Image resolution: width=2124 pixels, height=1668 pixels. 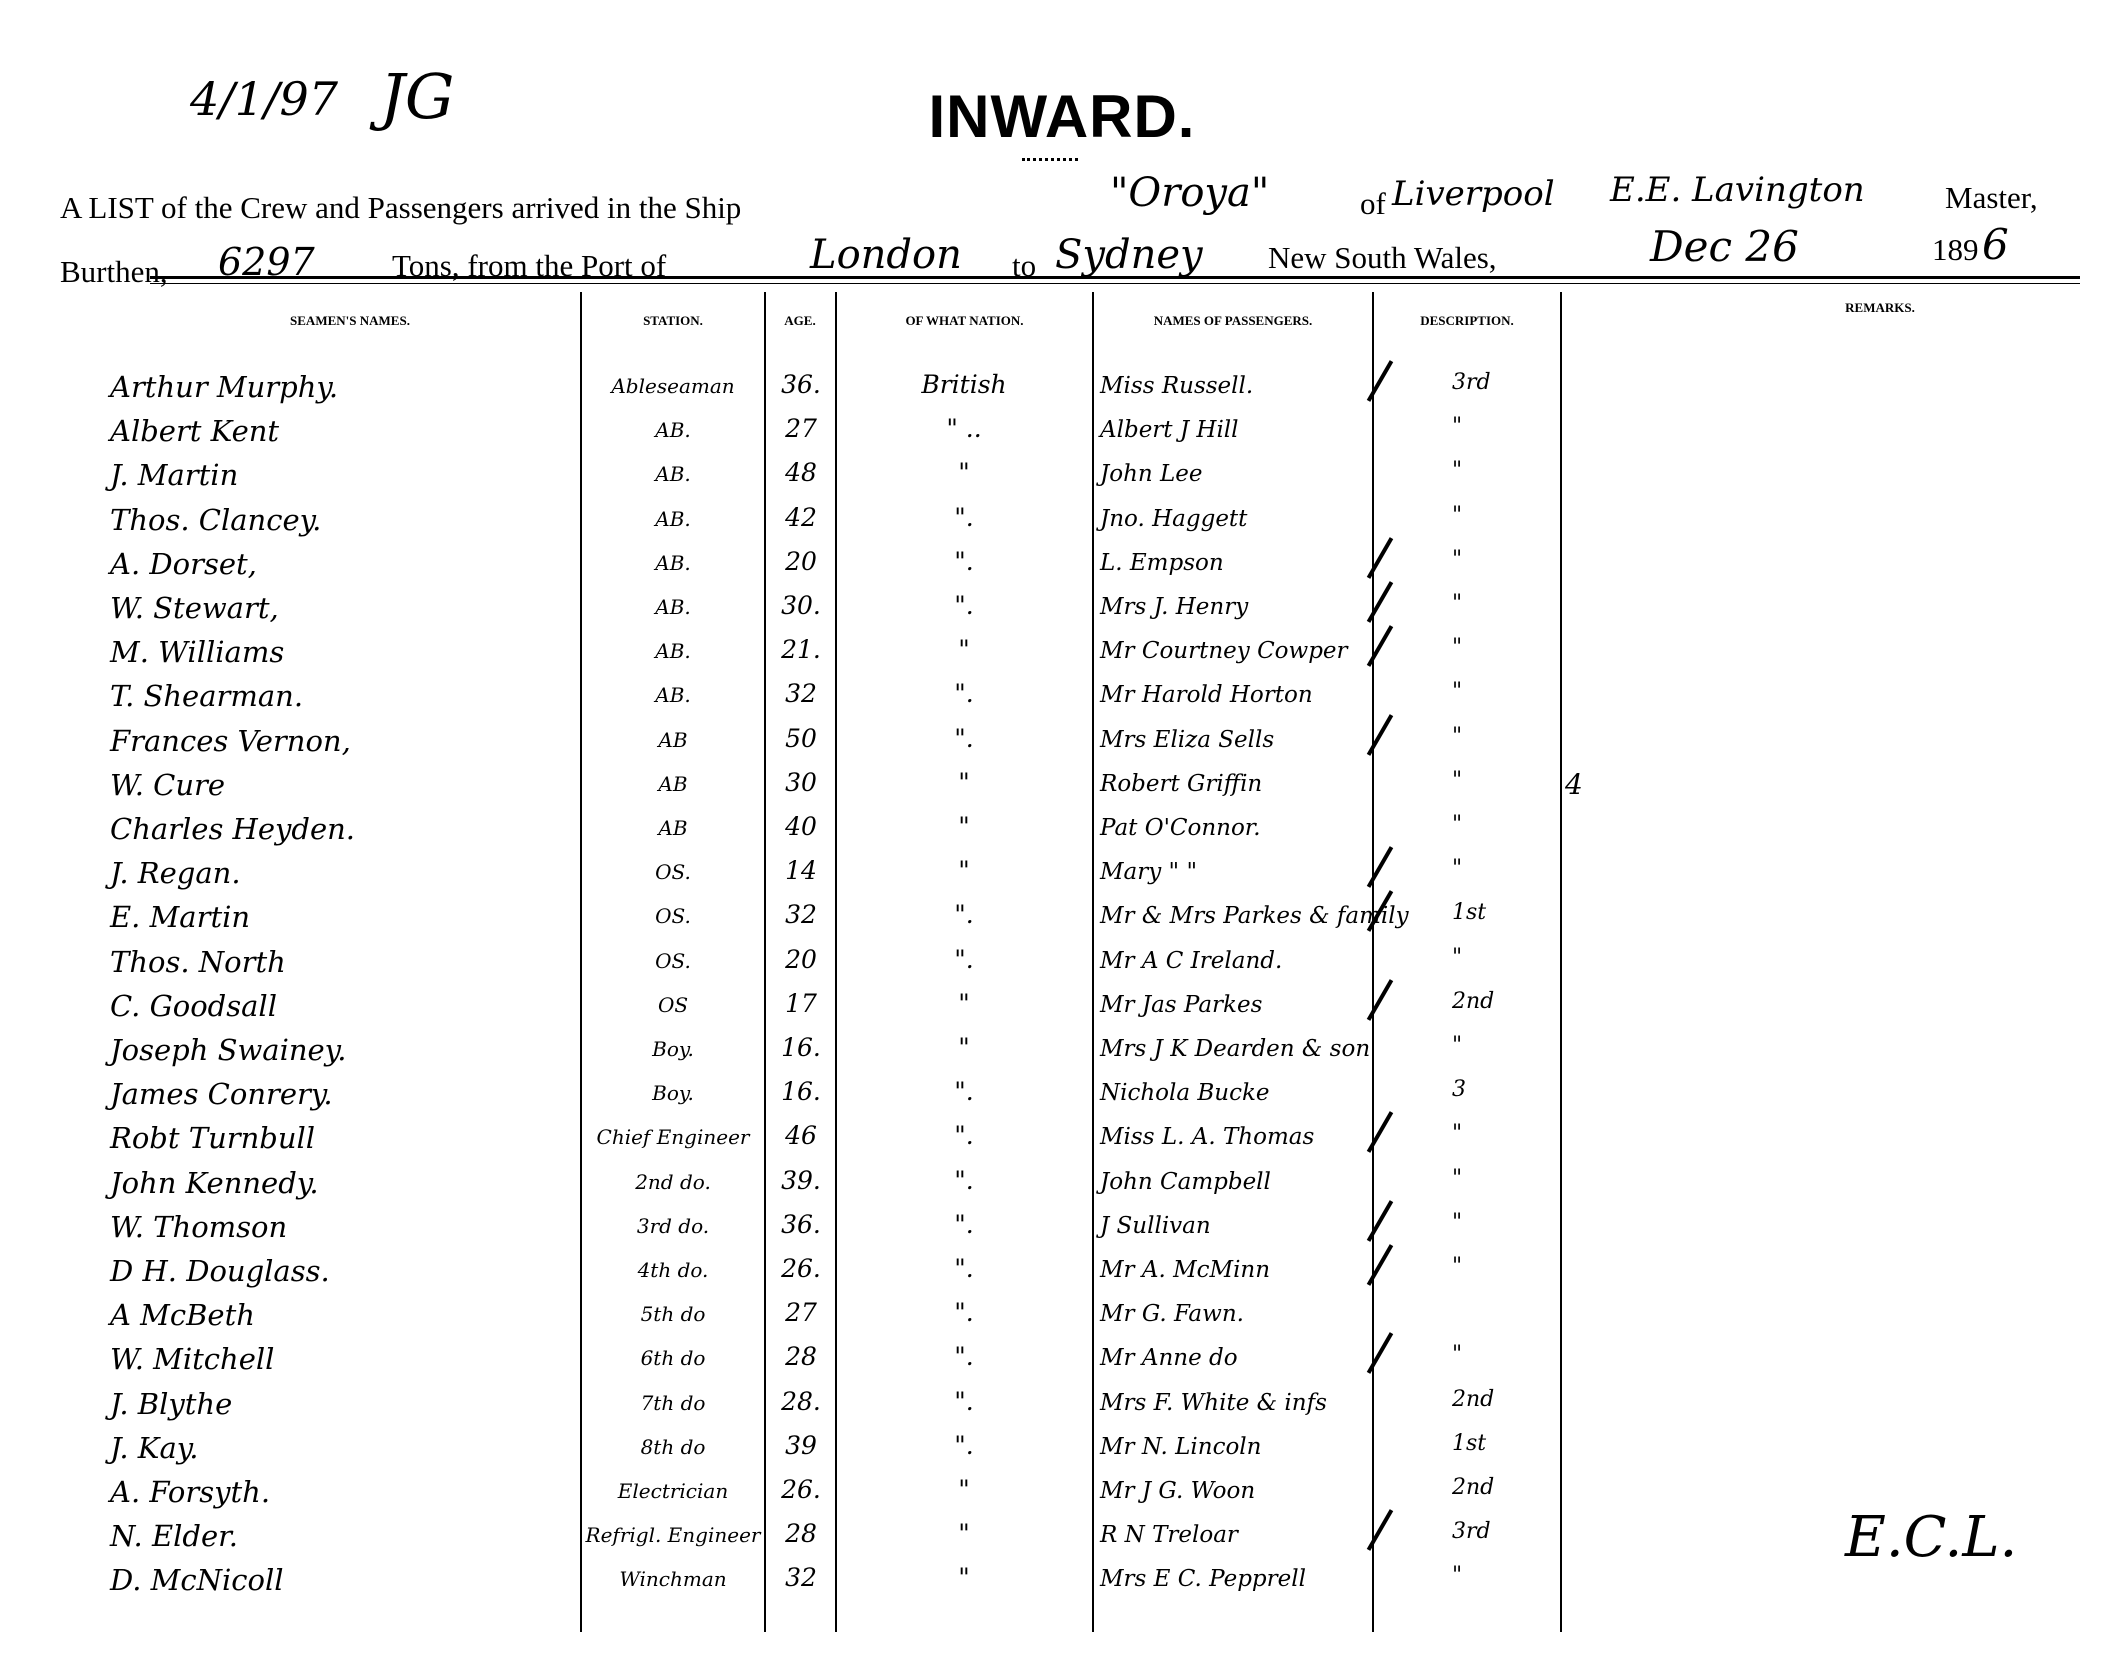 What do you see at coordinates (1224, 651) in the screenshot?
I see `passenger-name: Mr Courtney Cowper` at bounding box center [1224, 651].